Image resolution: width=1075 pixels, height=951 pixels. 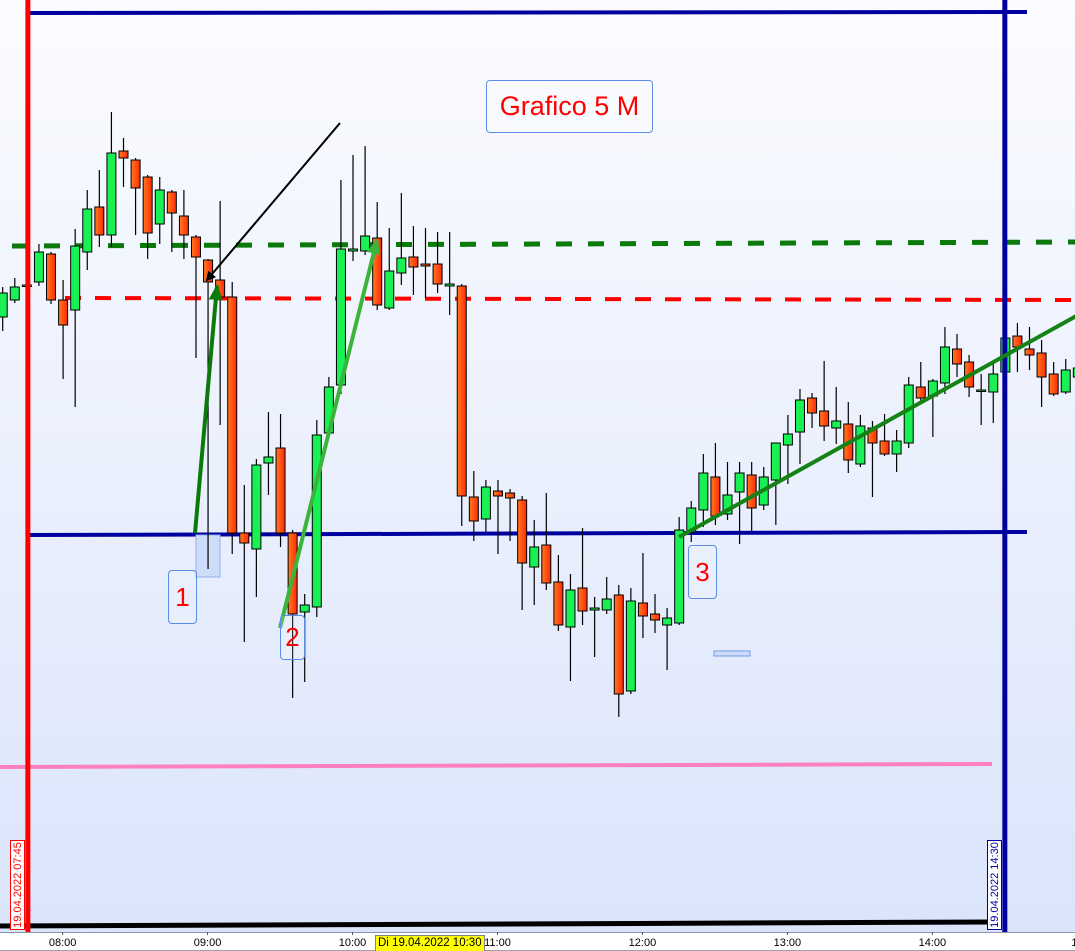 I want to click on black-level-line, so click(x=498, y=924).